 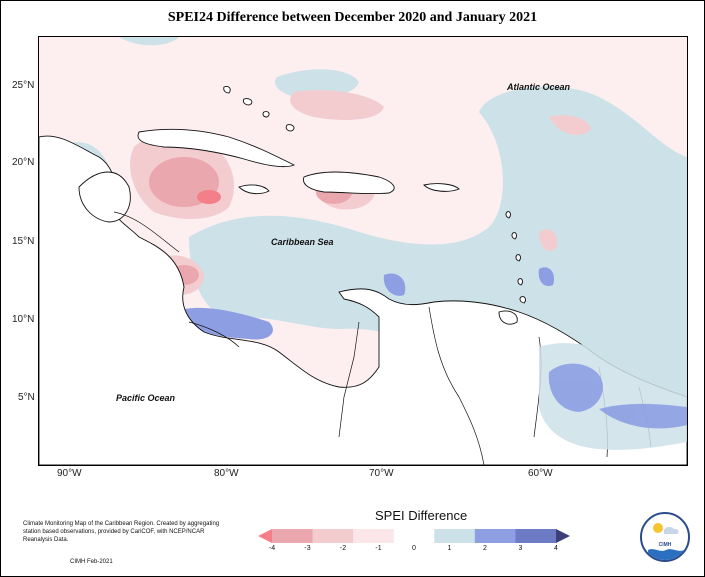 I want to click on lon-label-80w: 80°W, so click(x=226, y=473).